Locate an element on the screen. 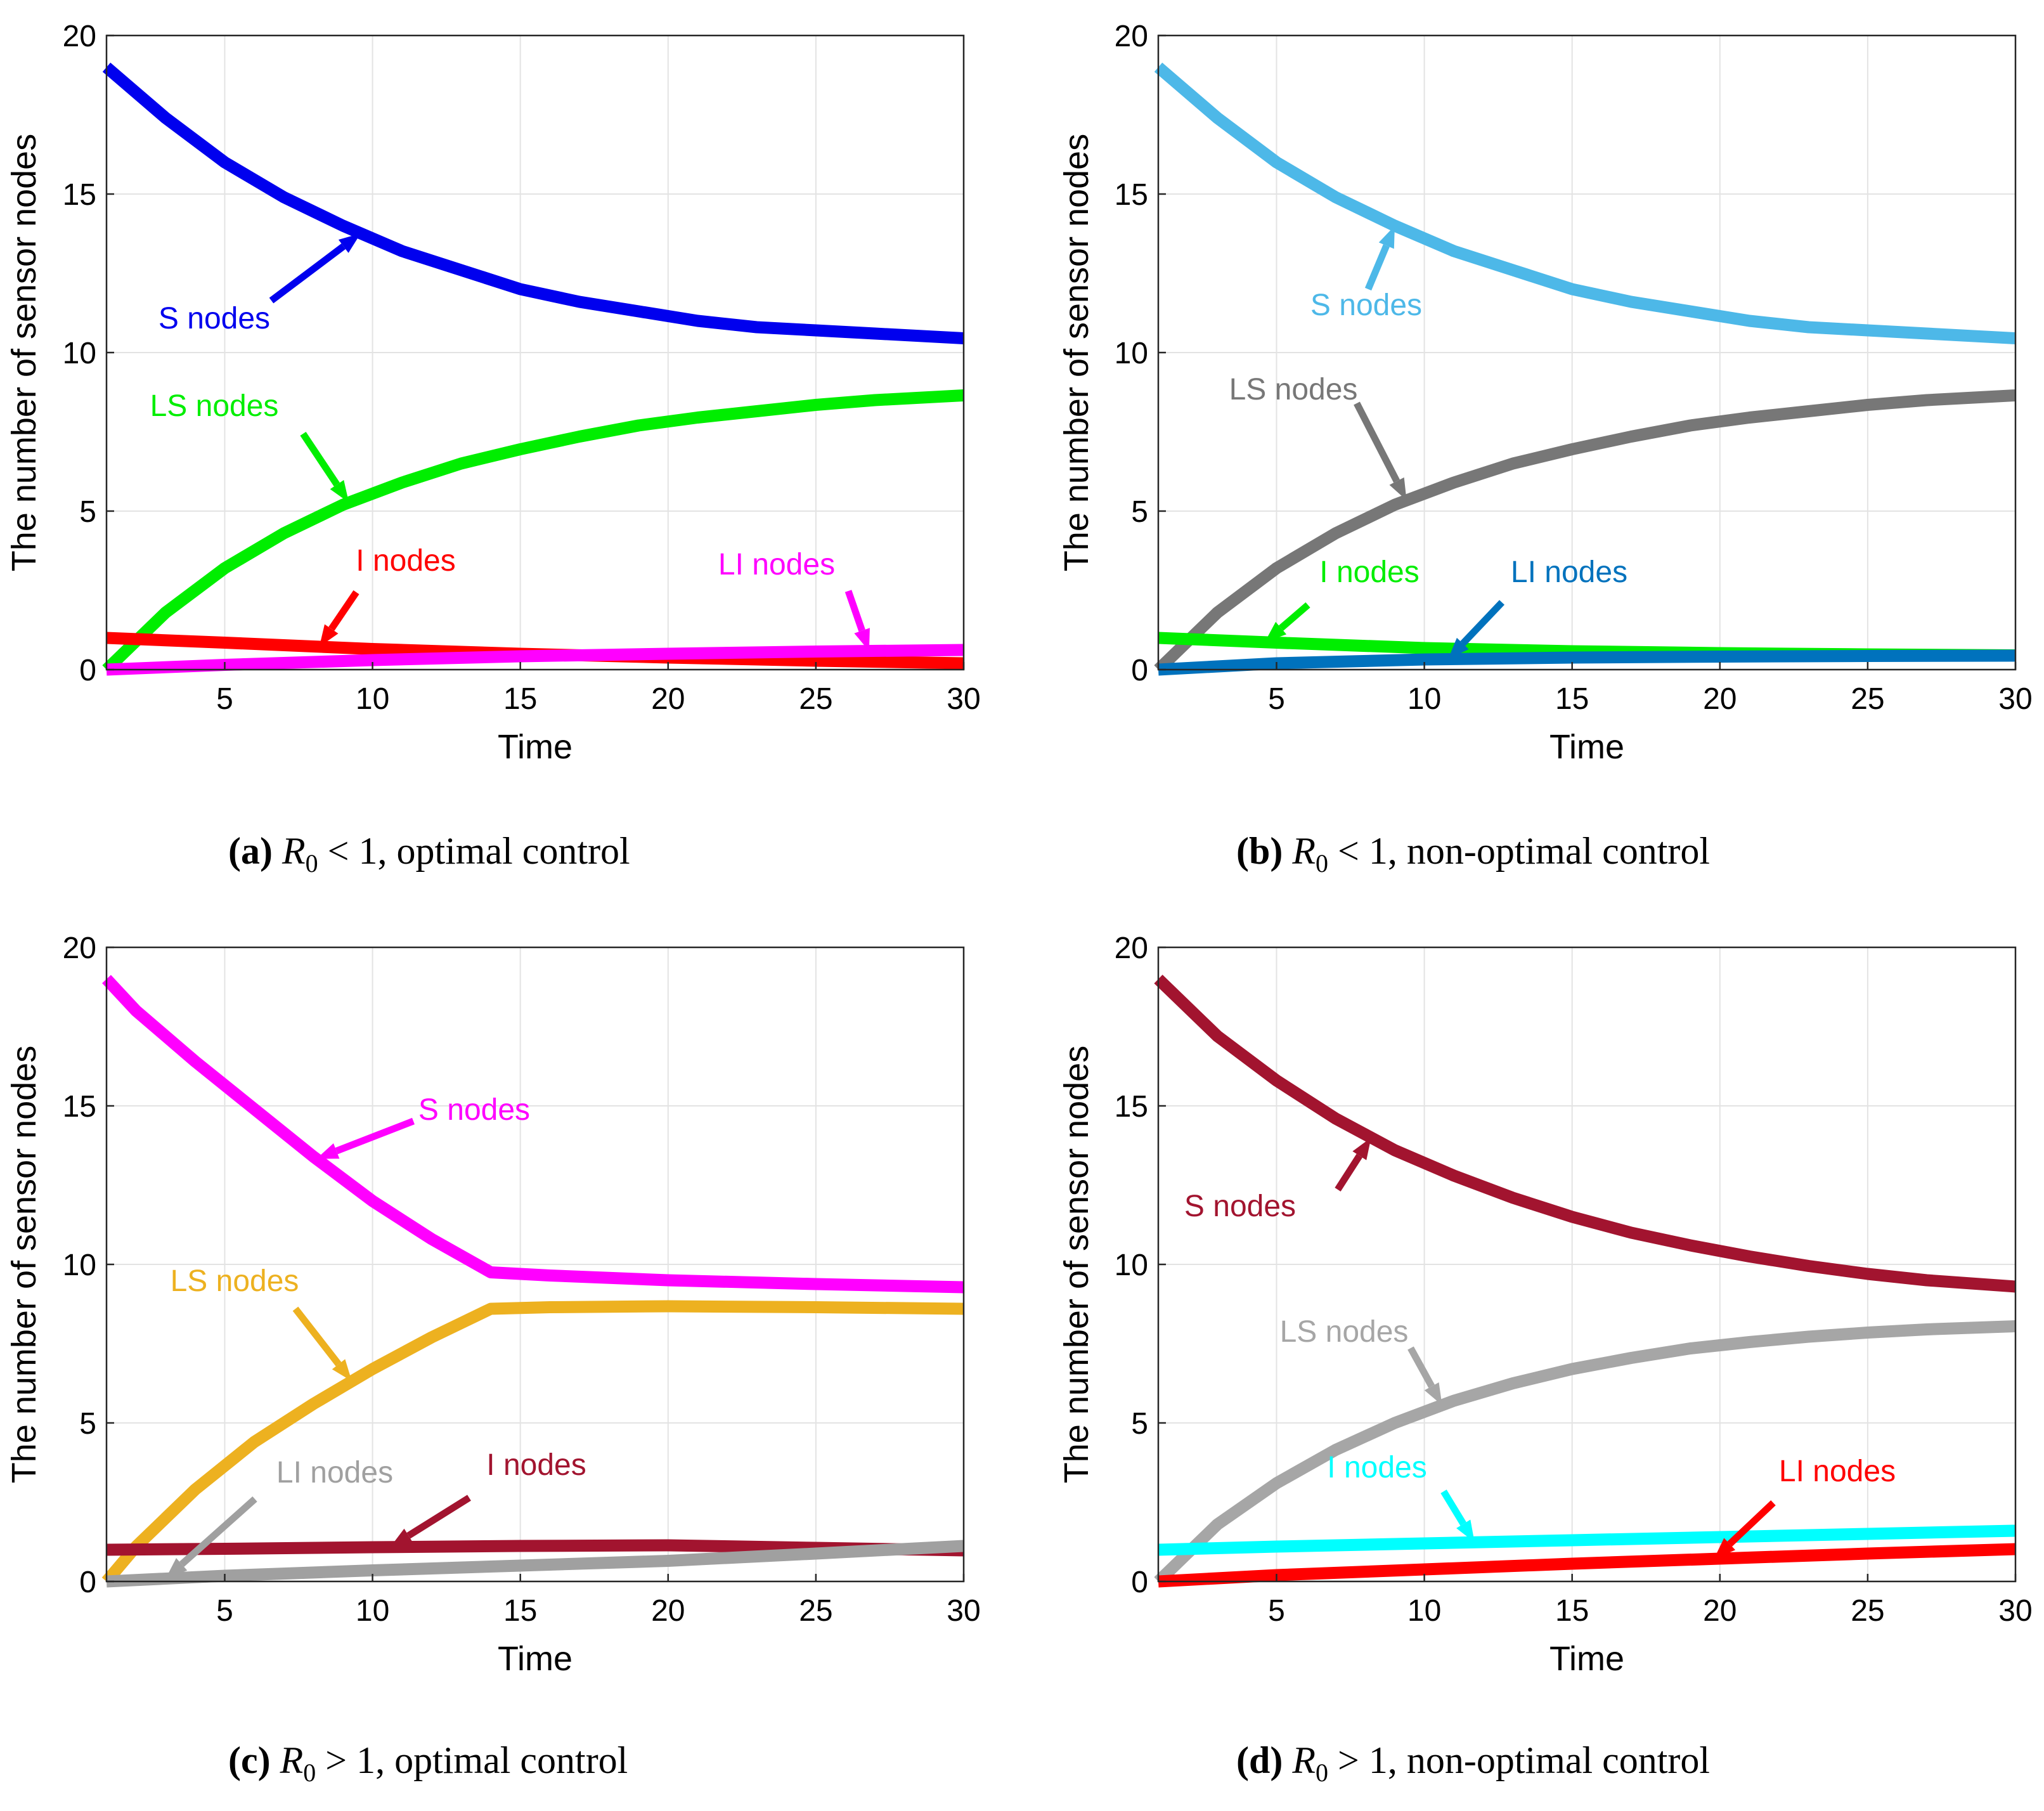 The height and width of the screenshot is (1811, 2044). xtick-label-b-25: 25 is located at coordinates (1868, 699).